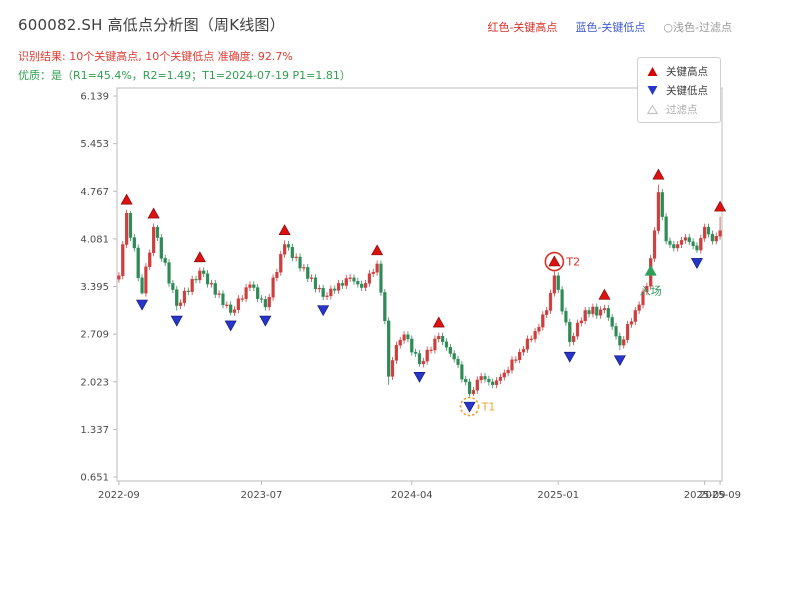  What do you see at coordinates (554, 261) in the screenshot?
I see `t2-circle` at bounding box center [554, 261].